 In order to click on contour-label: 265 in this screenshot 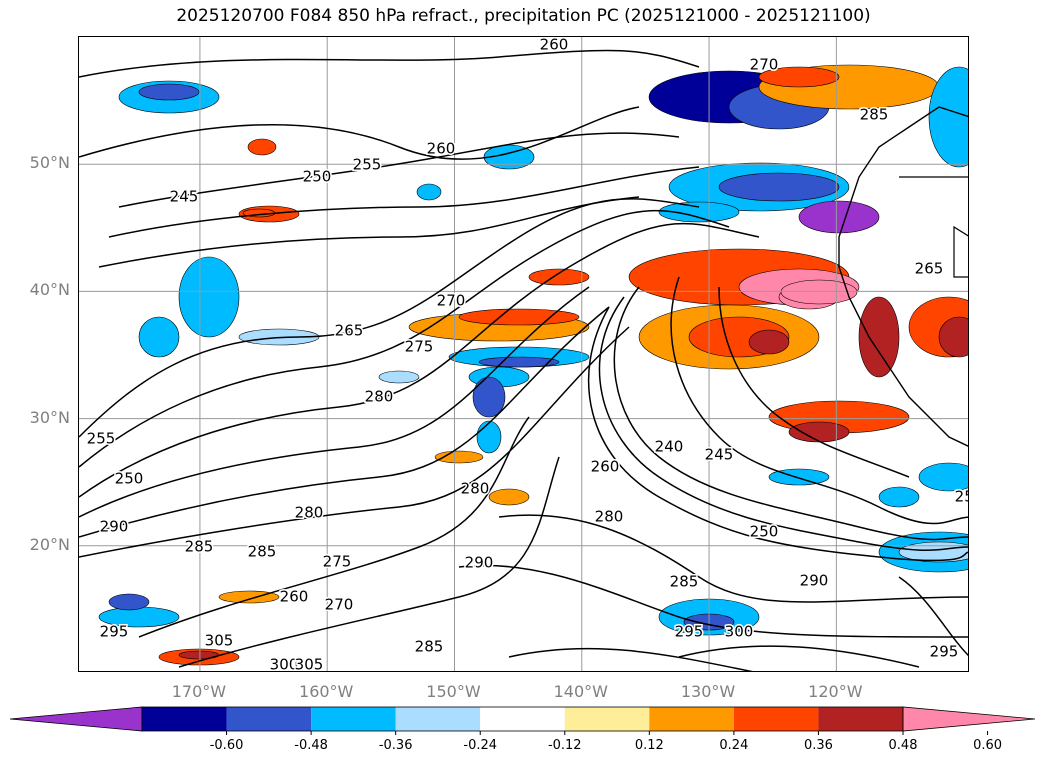, I will do `click(929, 269)`.